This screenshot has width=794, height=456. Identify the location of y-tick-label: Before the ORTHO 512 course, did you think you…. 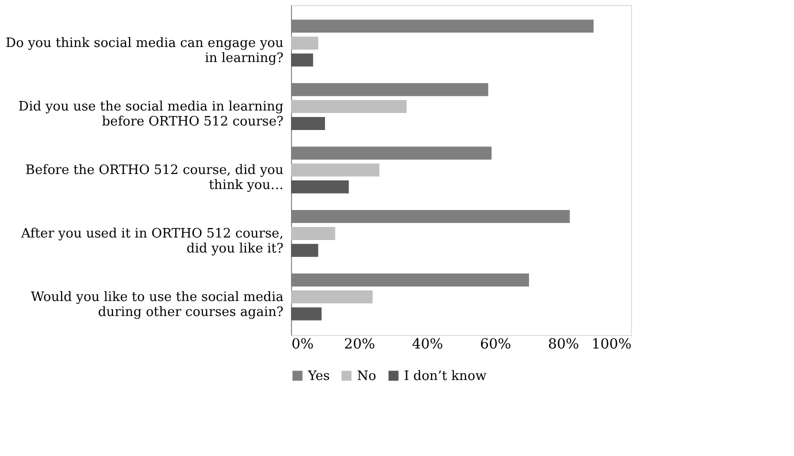
(154, 178).